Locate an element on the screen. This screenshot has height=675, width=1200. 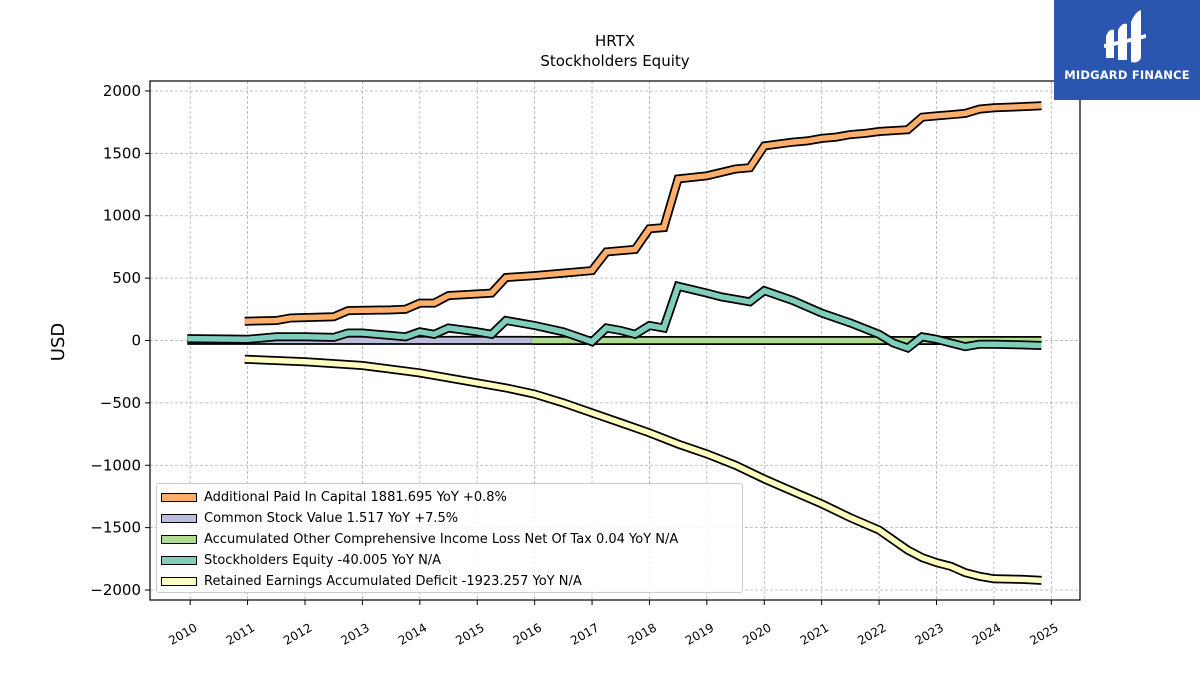
y-tick-label: 2000 is located at coordinates (122, 91).